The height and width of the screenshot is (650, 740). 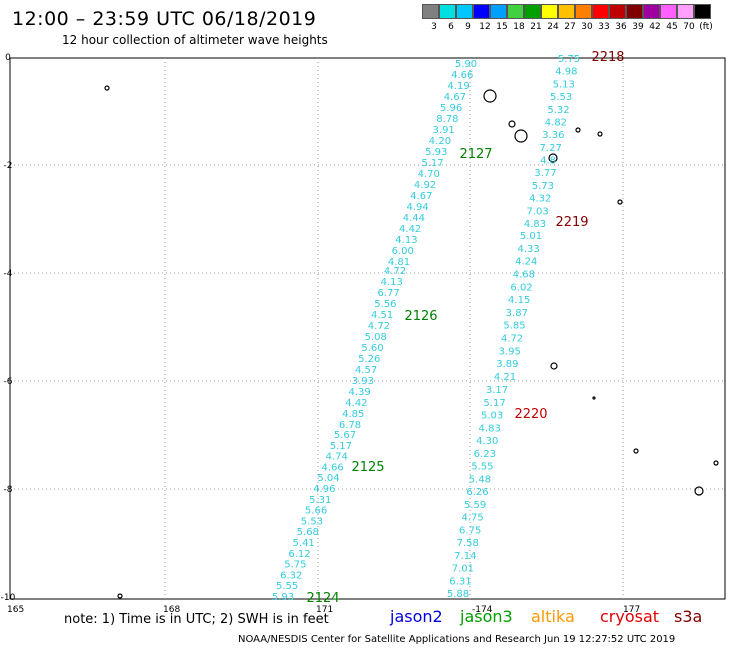 I want to click on wave-height-value: 5.59, so click(x=475, y=505).